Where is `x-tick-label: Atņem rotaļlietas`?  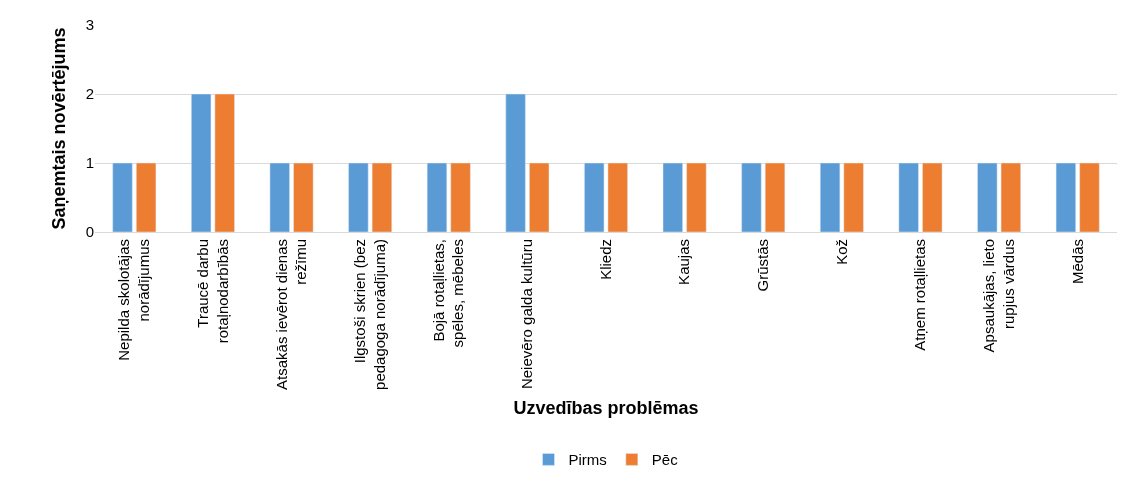
x-tick-label: Atņem rotaļlietas is located at coordinates (920, 295).